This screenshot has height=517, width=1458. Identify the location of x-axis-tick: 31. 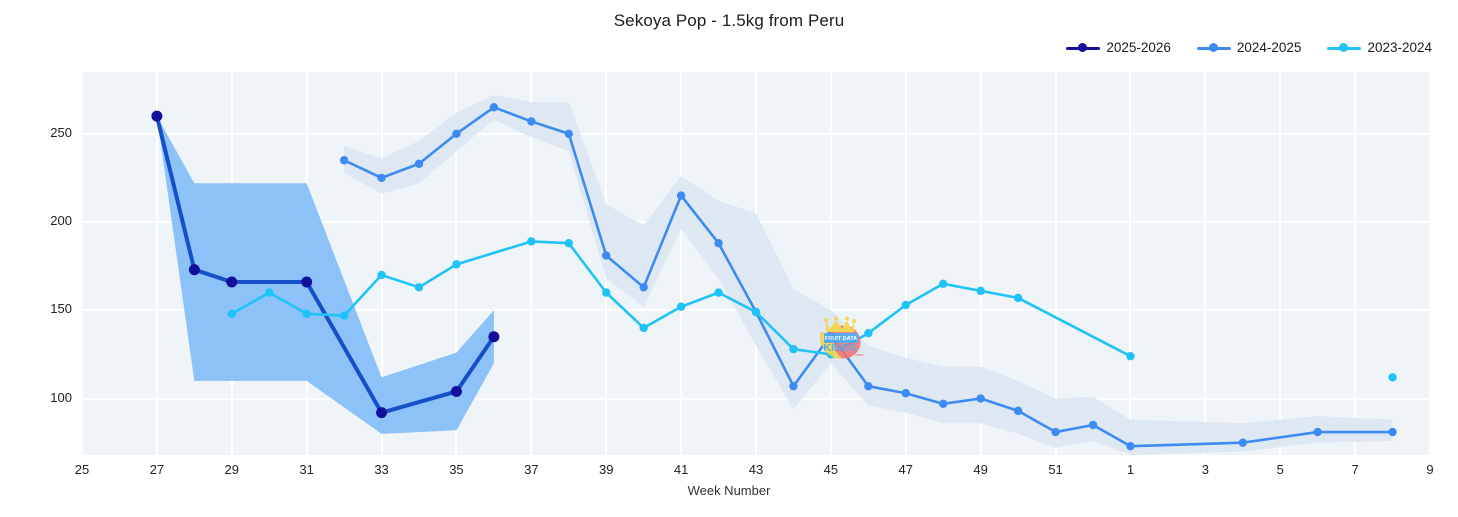
(306, 469).